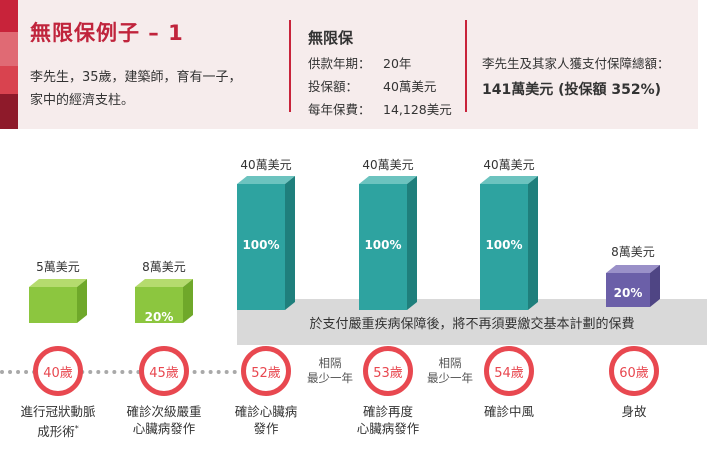 The image size is (707, 463). Describe the element at coordinates (266, 371) in the screenshot. I see `age-marker: 52歲` at that location.